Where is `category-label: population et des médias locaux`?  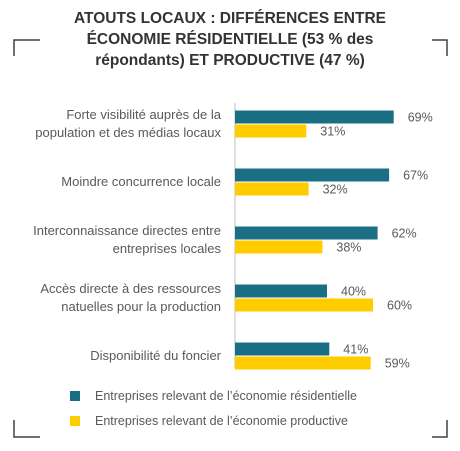 category-label: population et des médias locaux is located at coordinates (128, 132).